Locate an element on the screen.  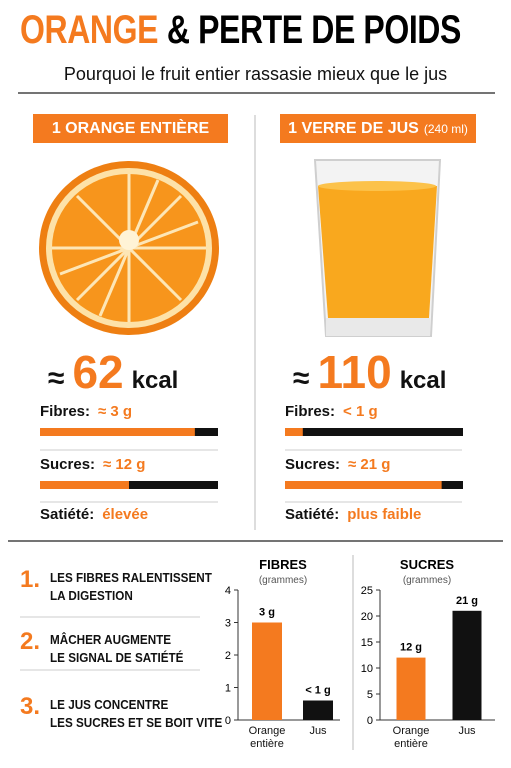
point-text: LES FIBRES RALENTISSENT is located at coordinates (131, 577).